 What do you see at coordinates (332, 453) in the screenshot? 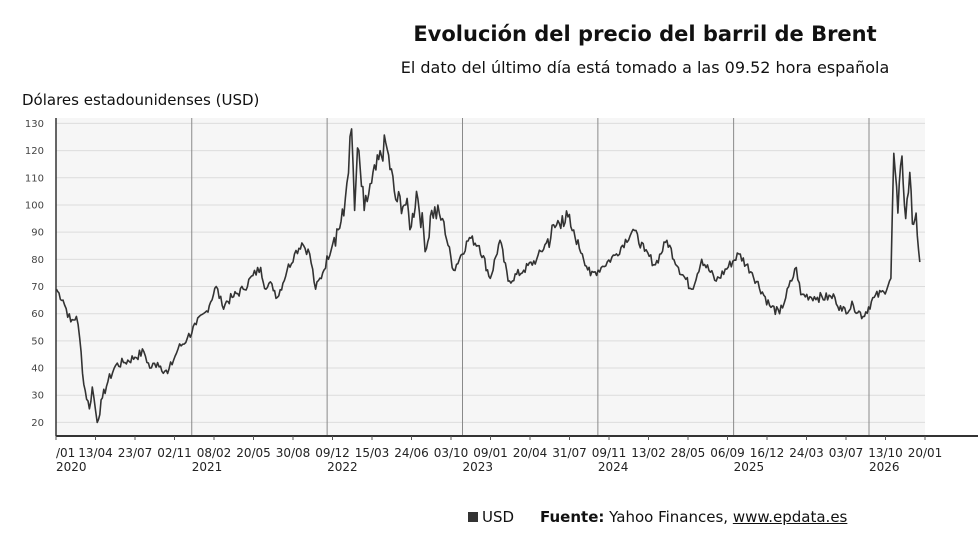
I see `x-tick-label: 09/12` at bounding box center [332, 453].